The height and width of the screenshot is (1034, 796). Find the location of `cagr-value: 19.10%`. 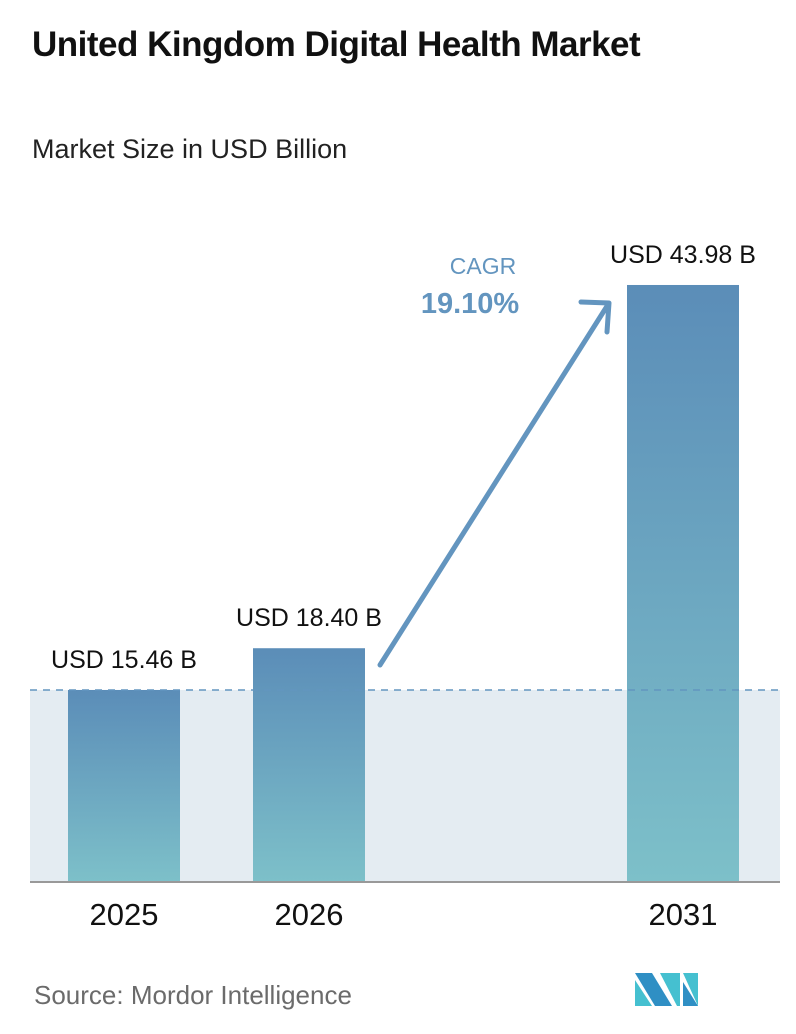

cagr-value: 19.10% is located at coordinates (470, 304).